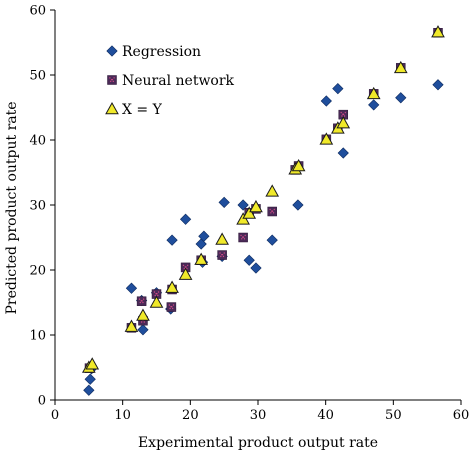 This screenshot has height=452, width=474. I want to click on y-tick-label: 60, so click(37, 11).